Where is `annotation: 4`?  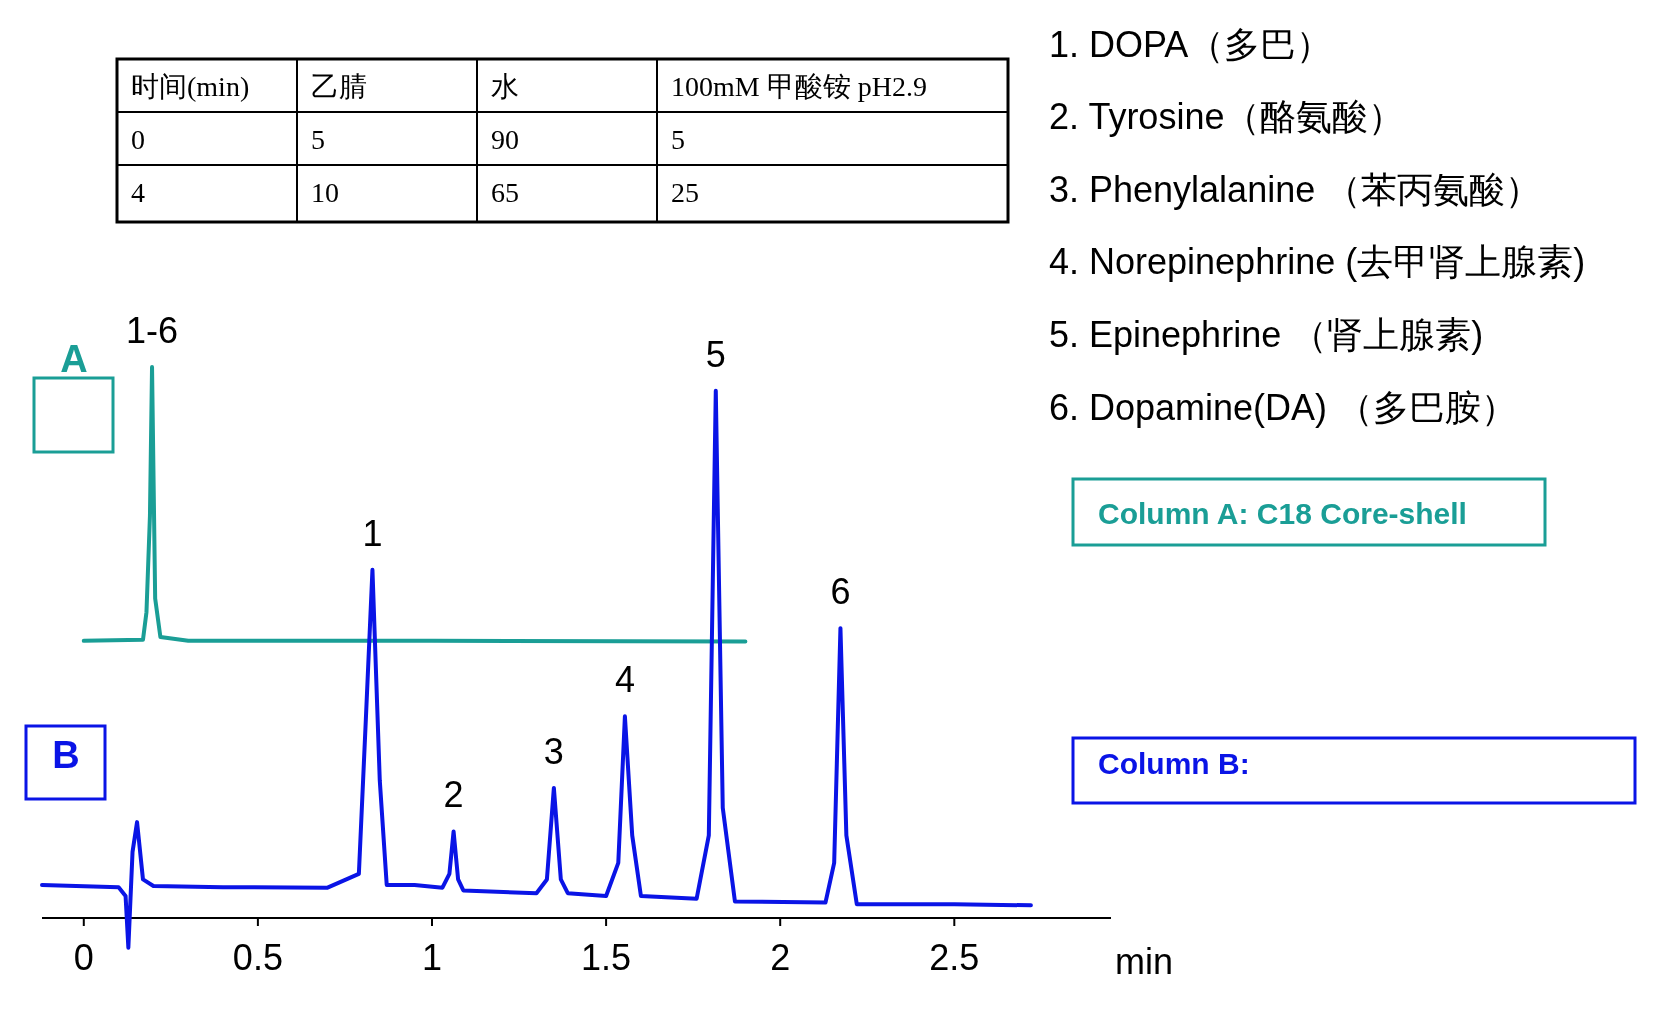
annotation: 4 is located at coordinates (624, 680).